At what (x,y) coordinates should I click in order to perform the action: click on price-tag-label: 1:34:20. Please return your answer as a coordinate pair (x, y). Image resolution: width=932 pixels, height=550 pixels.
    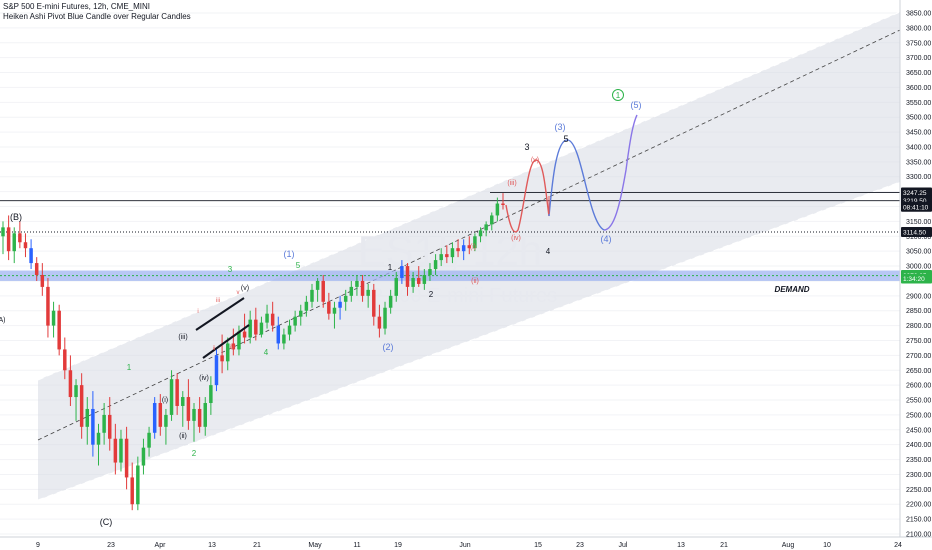
    Looking at the image, I should click on (914, 279).